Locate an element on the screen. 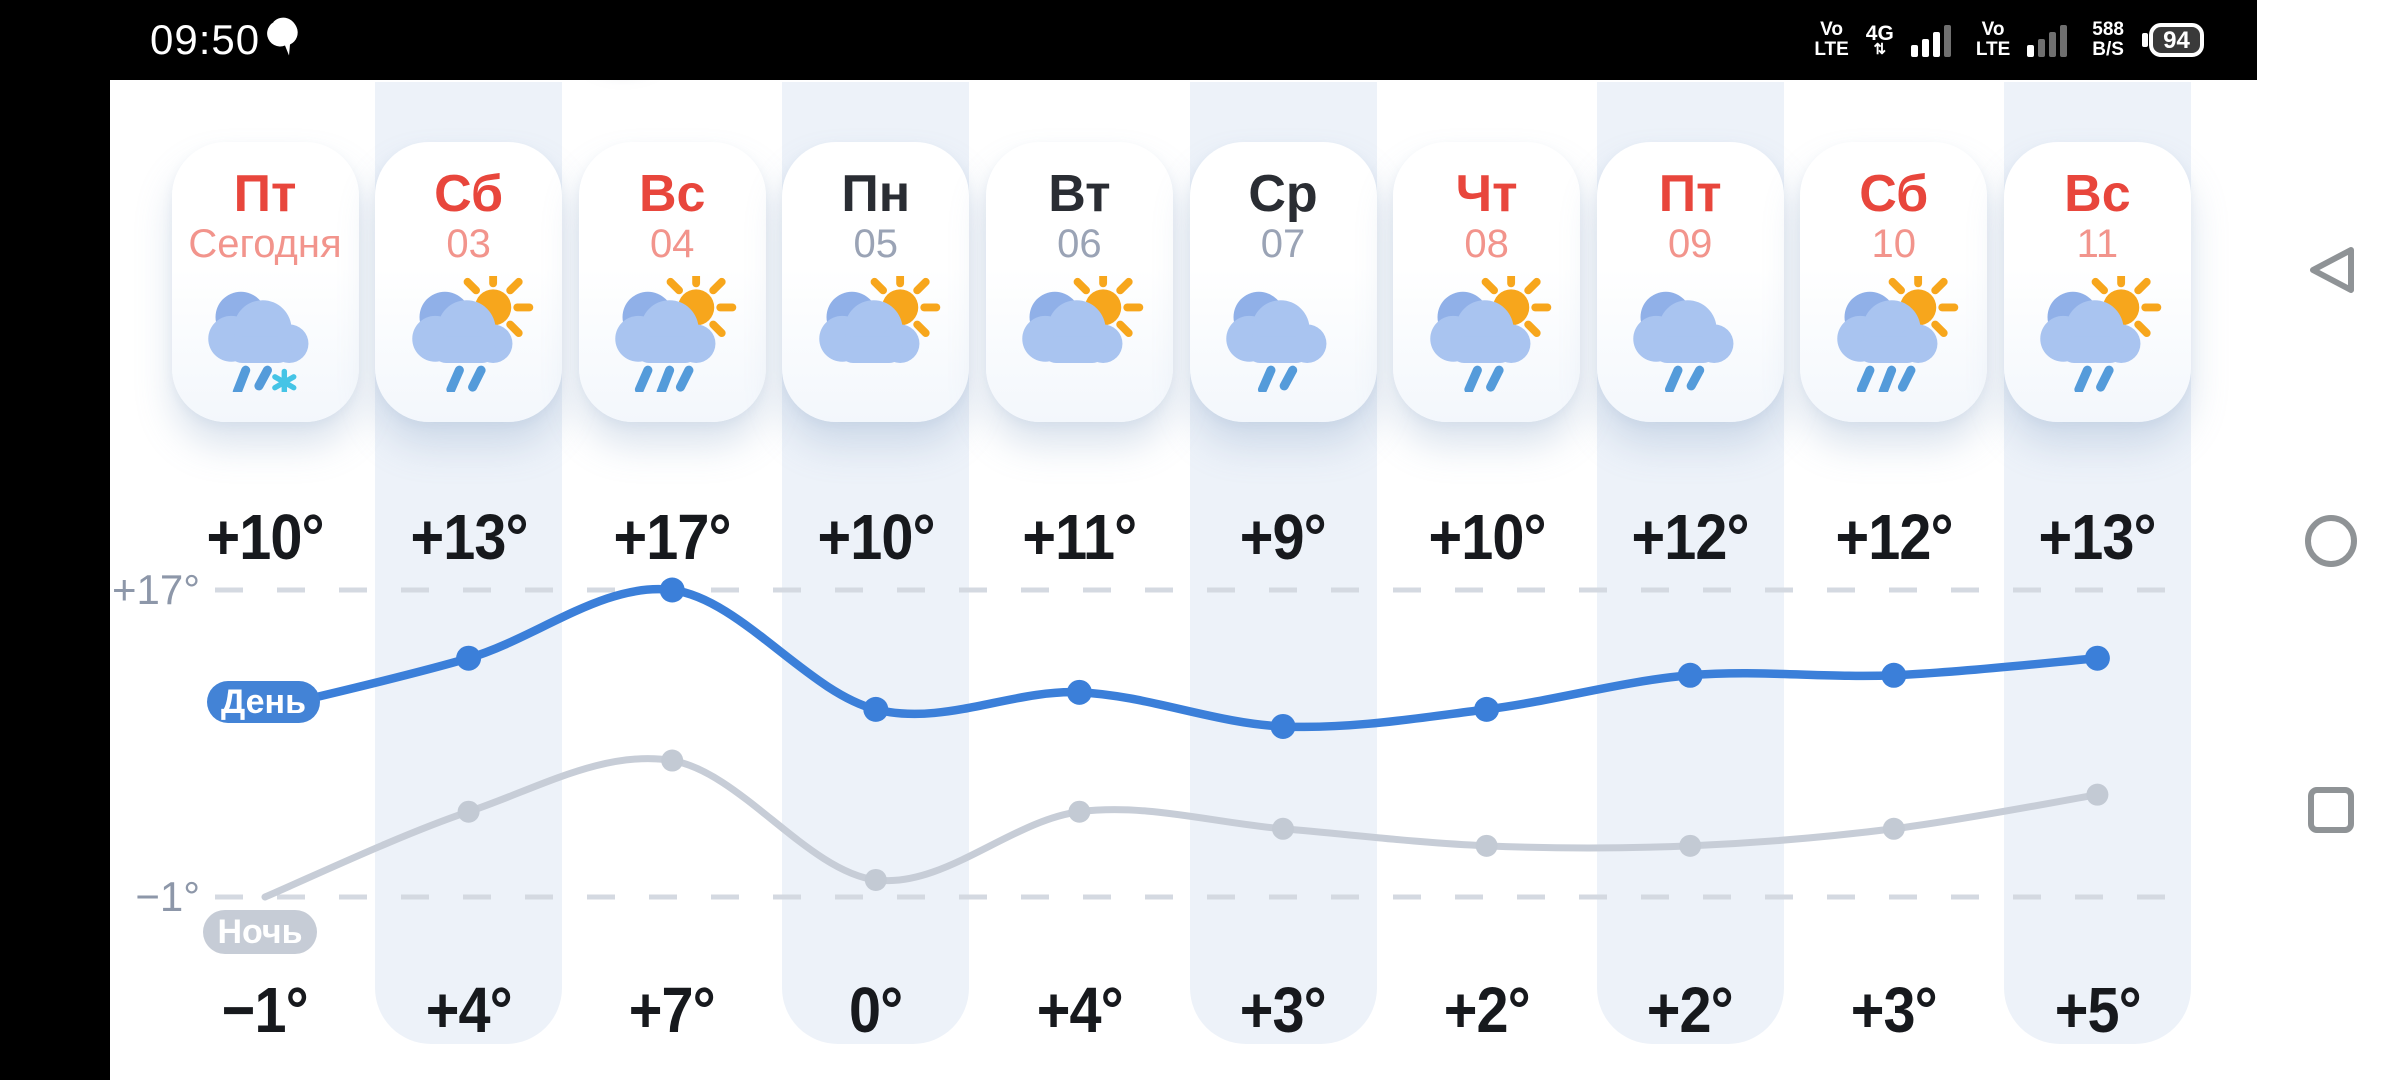  status-time: 09:50 is located at coordinates (205, 39).